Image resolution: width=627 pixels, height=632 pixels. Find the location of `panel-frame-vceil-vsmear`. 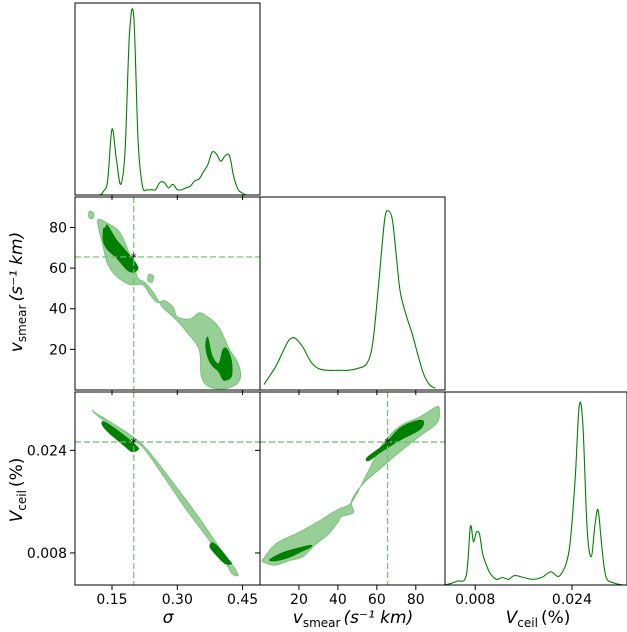

panel-frame-vceil-vsmear is located at coordinates (352, 488).